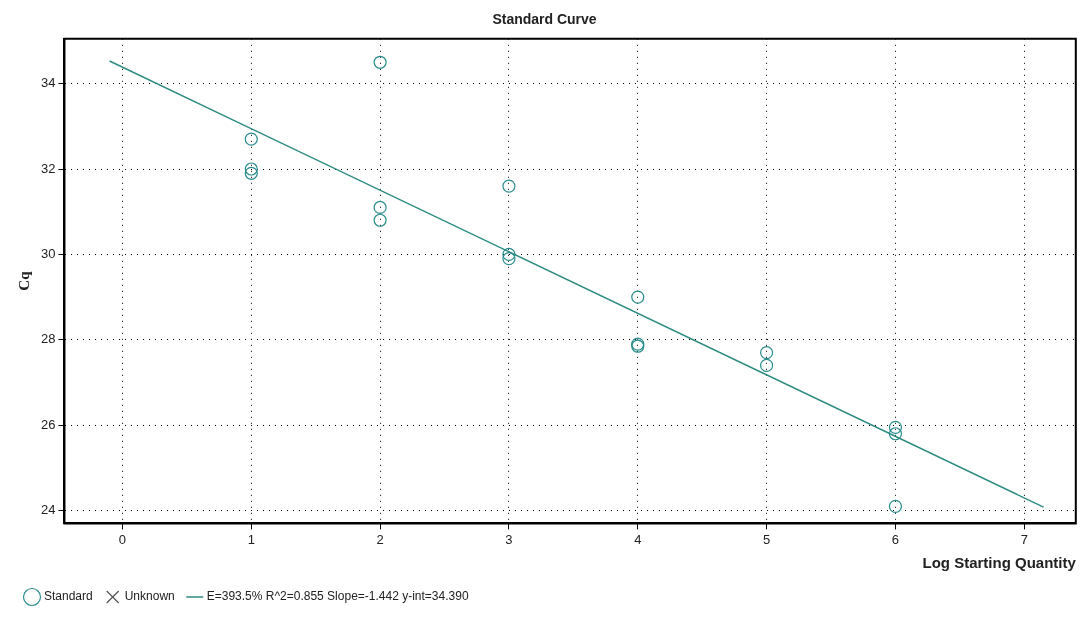 The width and height of the screenshot is (1091, 625). I want to click on x-tick-label: 2, so click(380, 539).